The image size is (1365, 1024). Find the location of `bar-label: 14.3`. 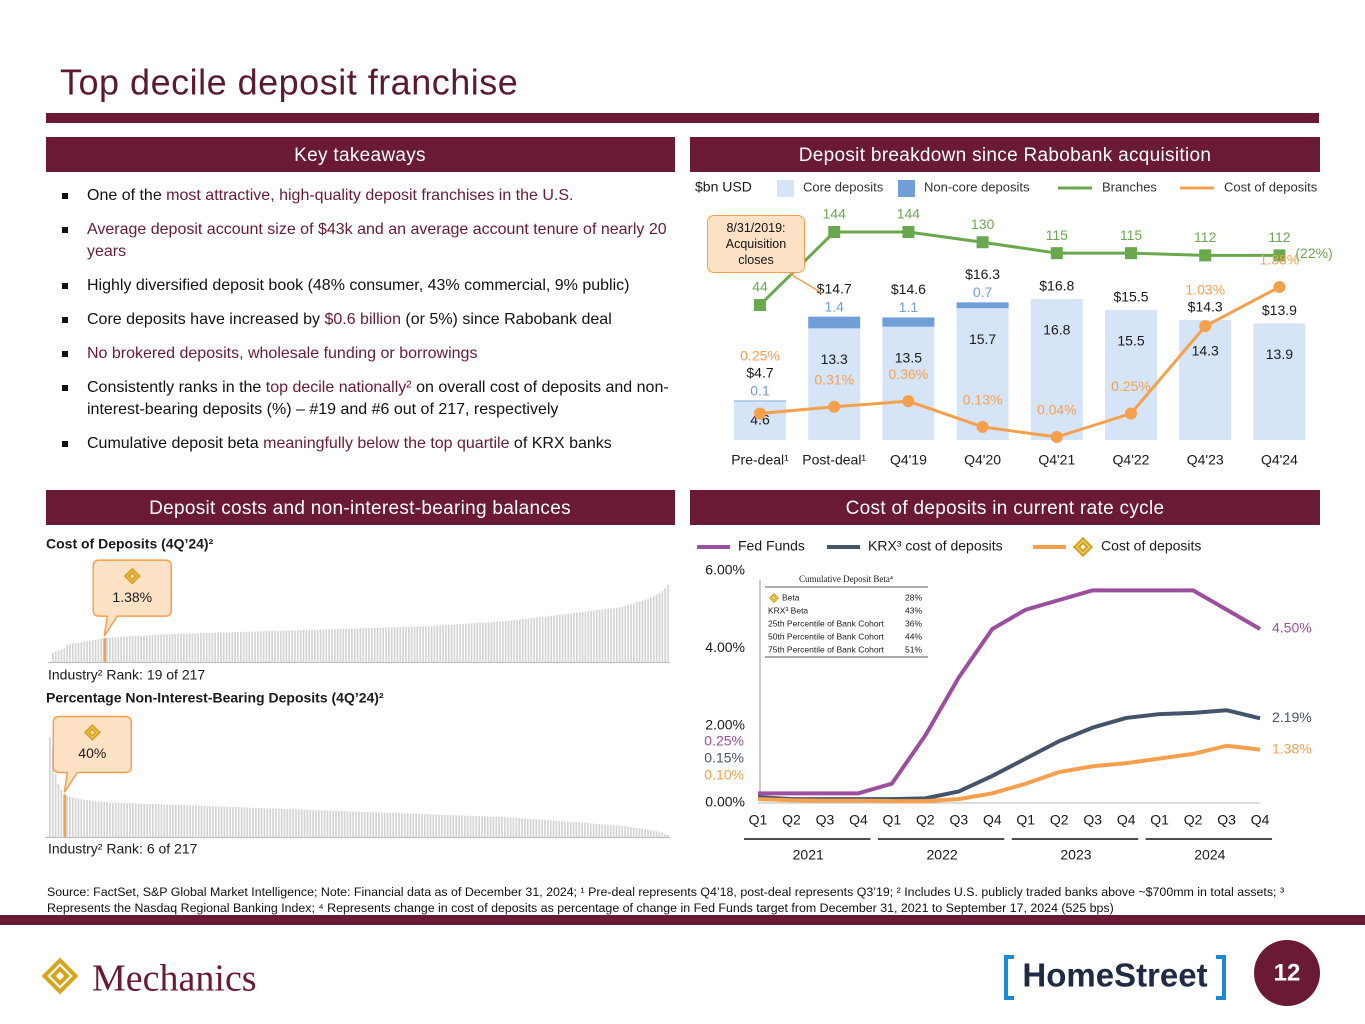

bar-label: 14.3 is located at coordinates (1205, 351).